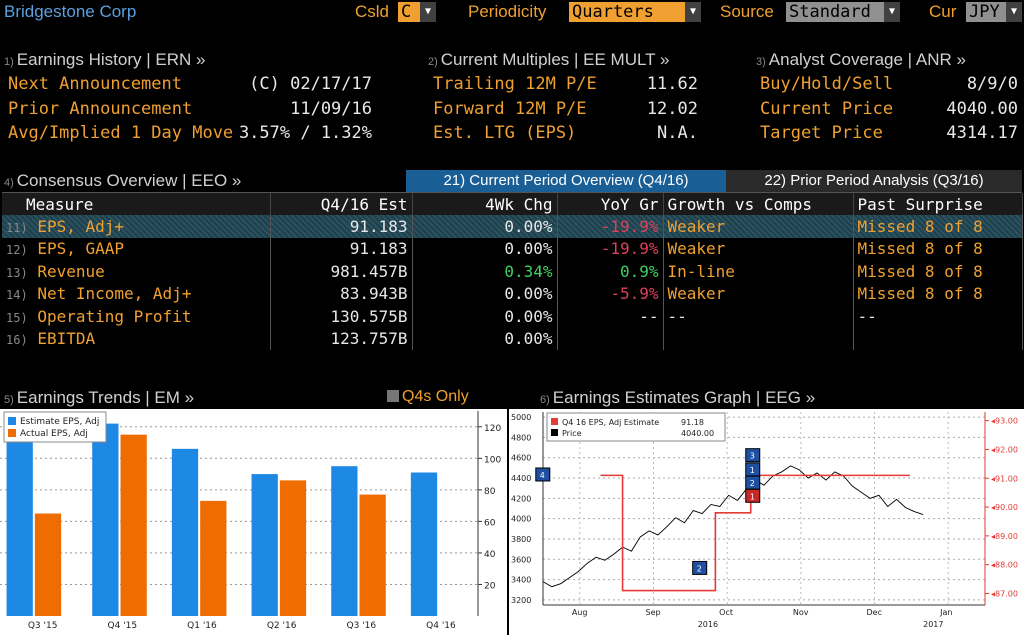 The height and width of the screenshot is (635, 1024). I want to click on col-chg: 4Wk Chg, so click(485, 204).